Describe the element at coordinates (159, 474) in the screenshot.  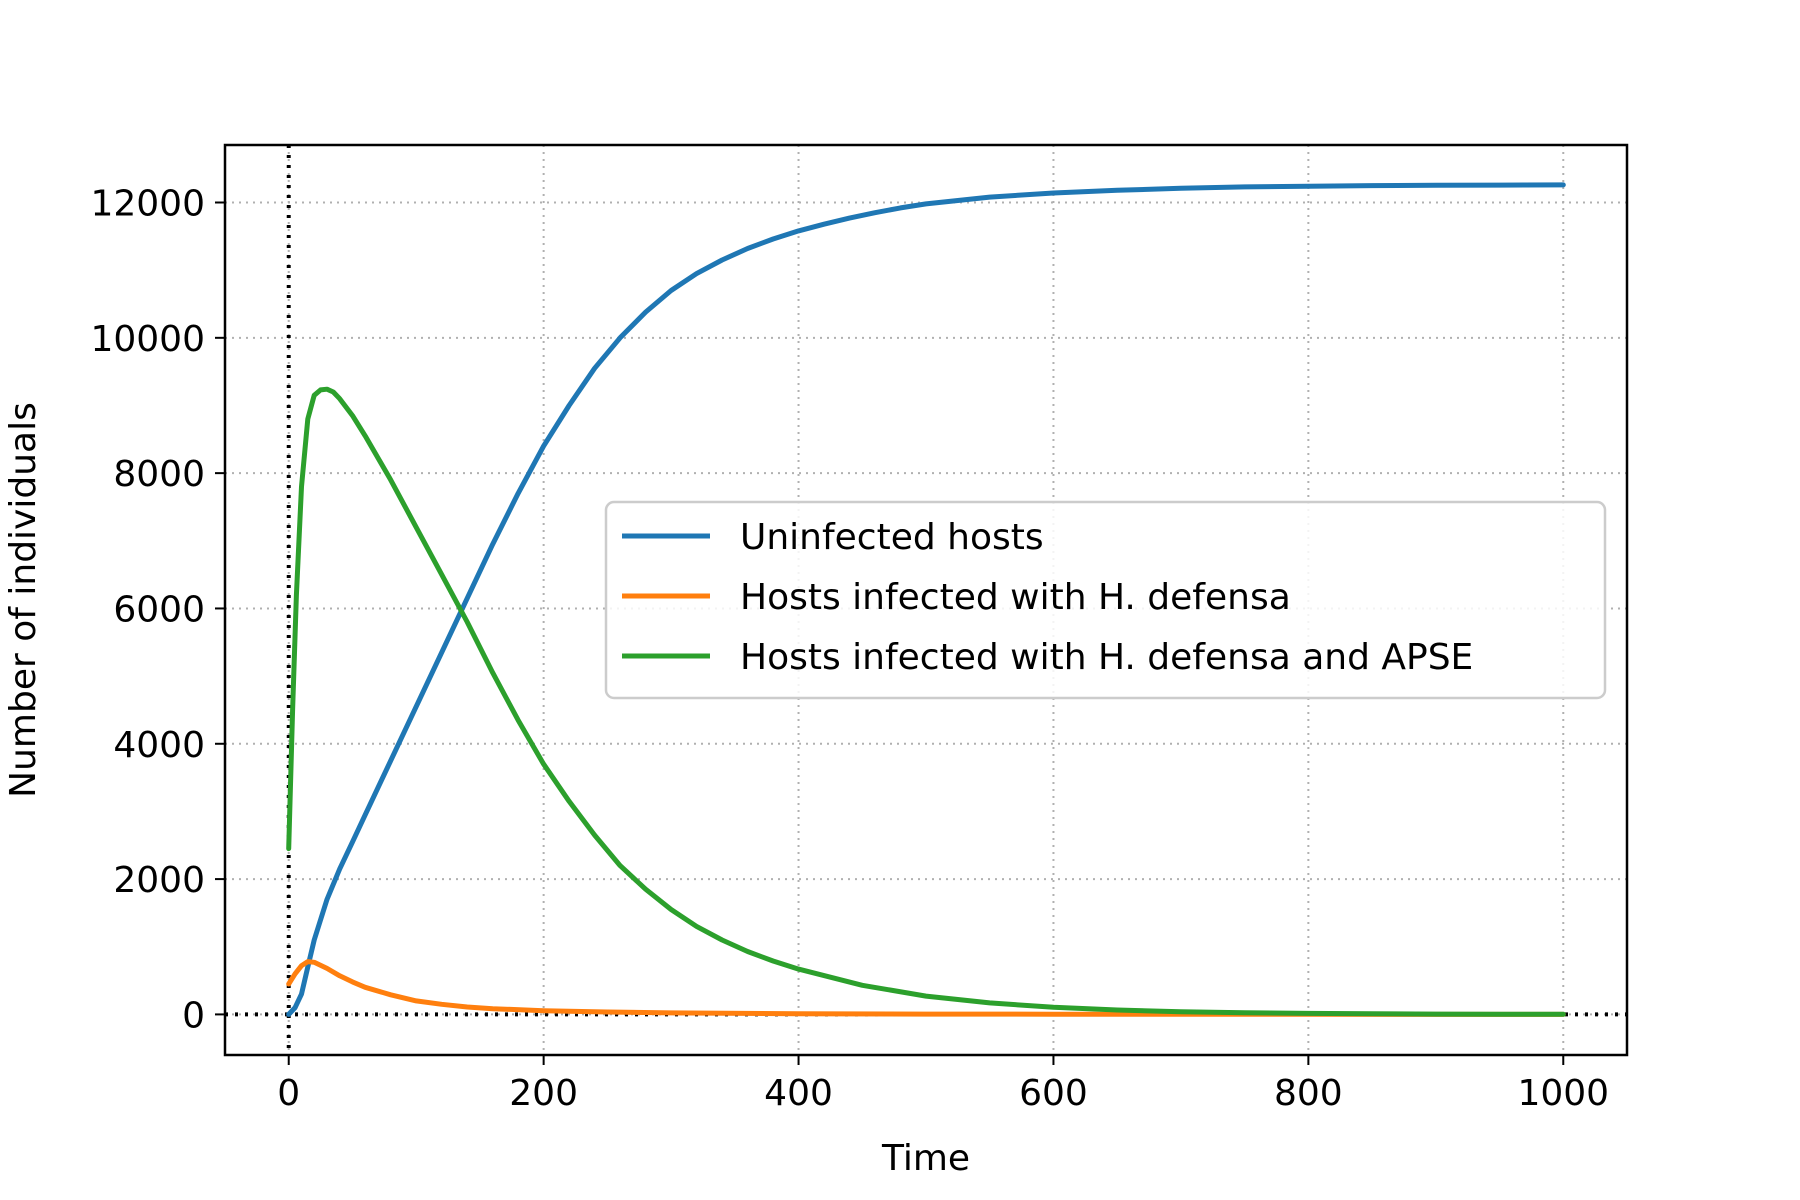
I see `y-tick-label: 8000` at that location.